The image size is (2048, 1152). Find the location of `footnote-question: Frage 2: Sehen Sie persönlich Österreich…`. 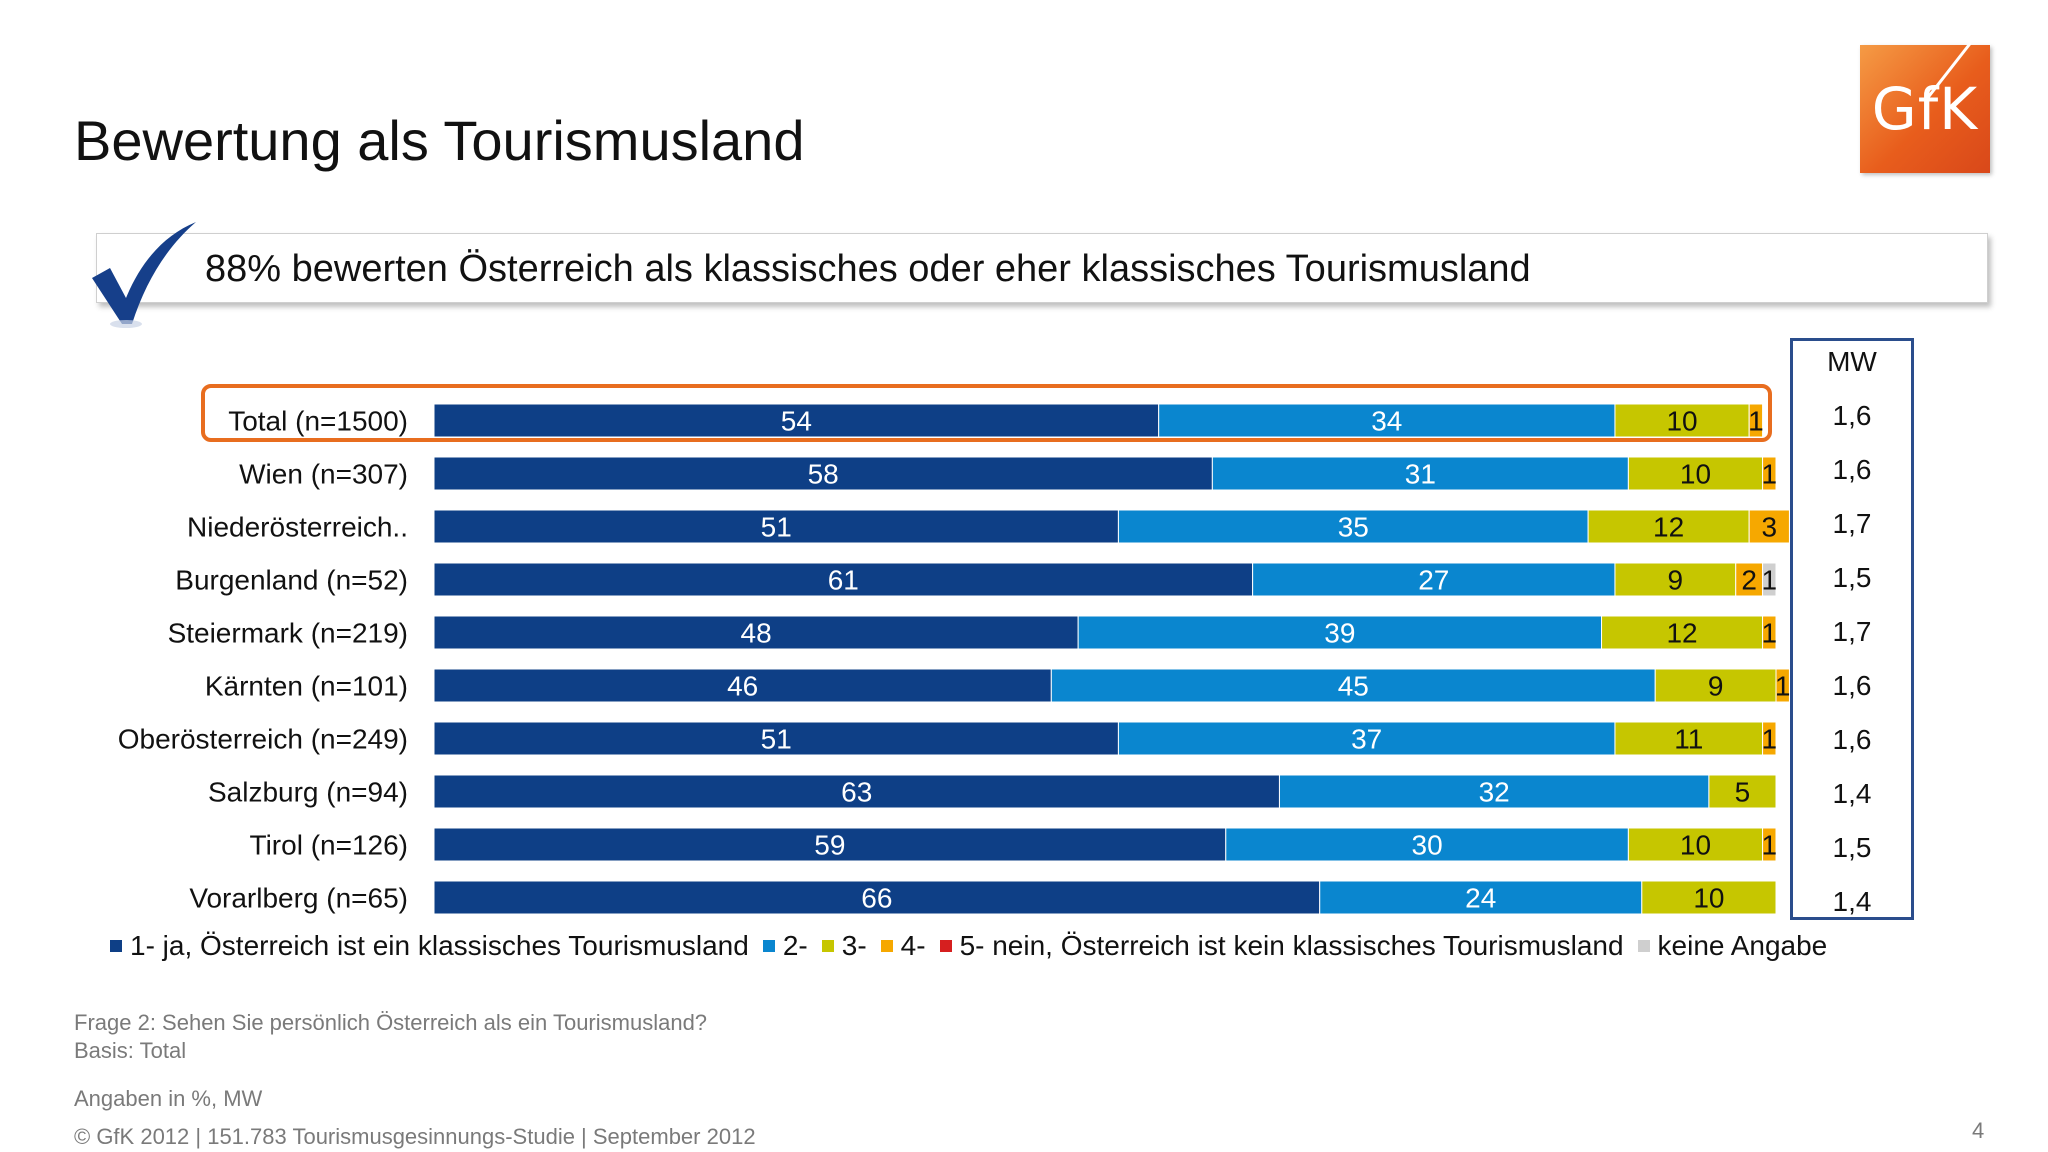

footnote-question: Frage 2: Sehen Sie persönlich Österreich… is located at coordinates (391, 1022).